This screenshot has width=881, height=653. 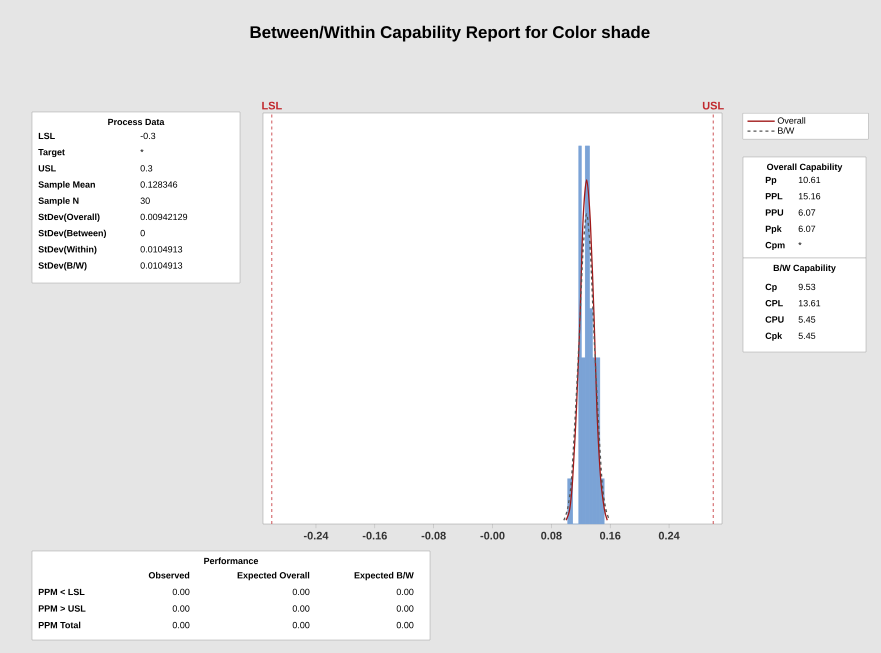 I want to click on text: PPM Total, so click(x=59, y=625).